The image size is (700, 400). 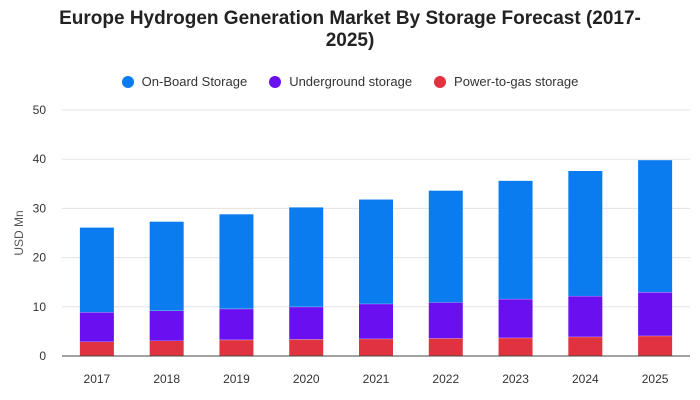 I want to click on bar-segment-power-to-gas-2022, so click(x=445, y=347).